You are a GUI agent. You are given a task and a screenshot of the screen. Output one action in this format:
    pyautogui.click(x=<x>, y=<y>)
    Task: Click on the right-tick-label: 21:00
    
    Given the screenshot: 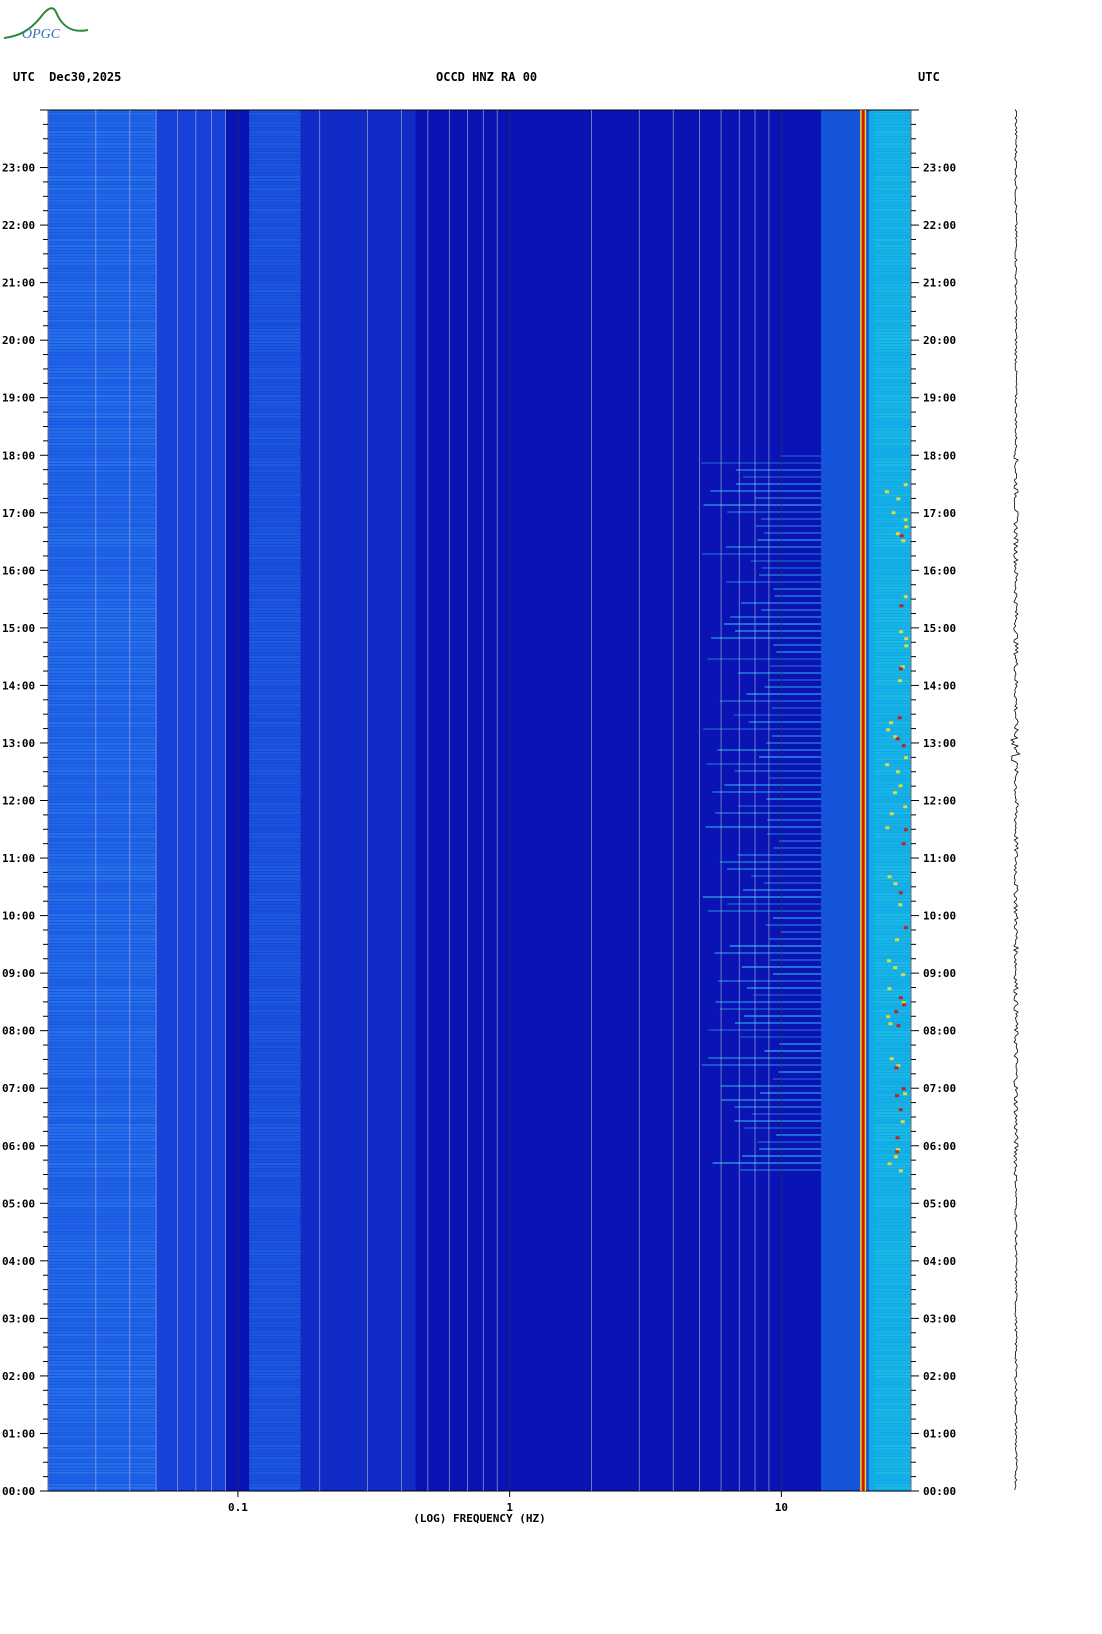 What is the action you would take?
    pyautogui.click(x=939, y=283)
    